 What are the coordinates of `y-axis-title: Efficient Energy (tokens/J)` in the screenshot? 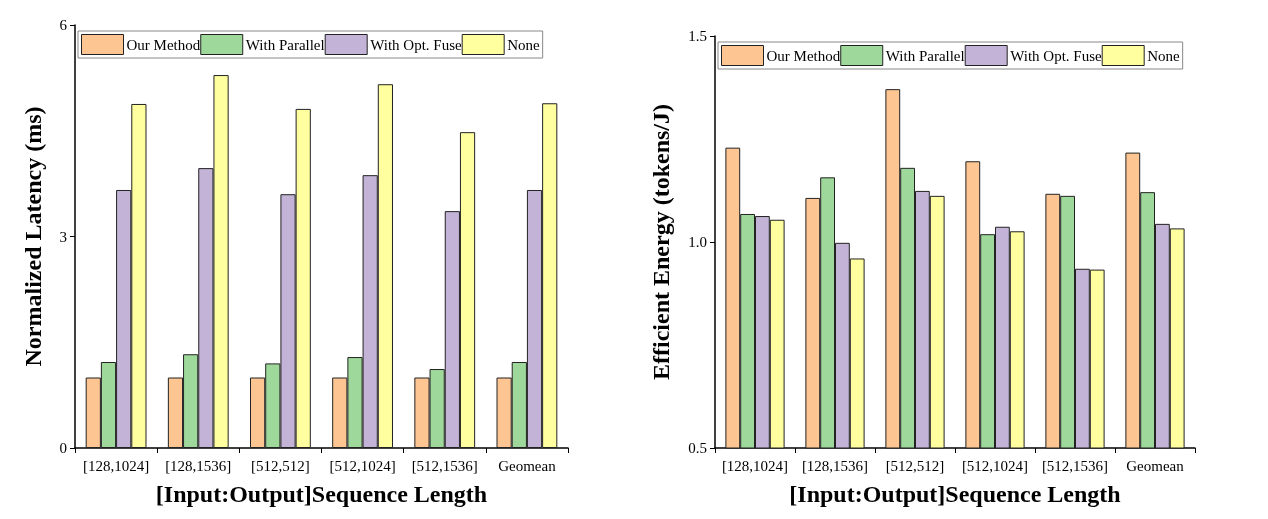 It's located at (661, 242).